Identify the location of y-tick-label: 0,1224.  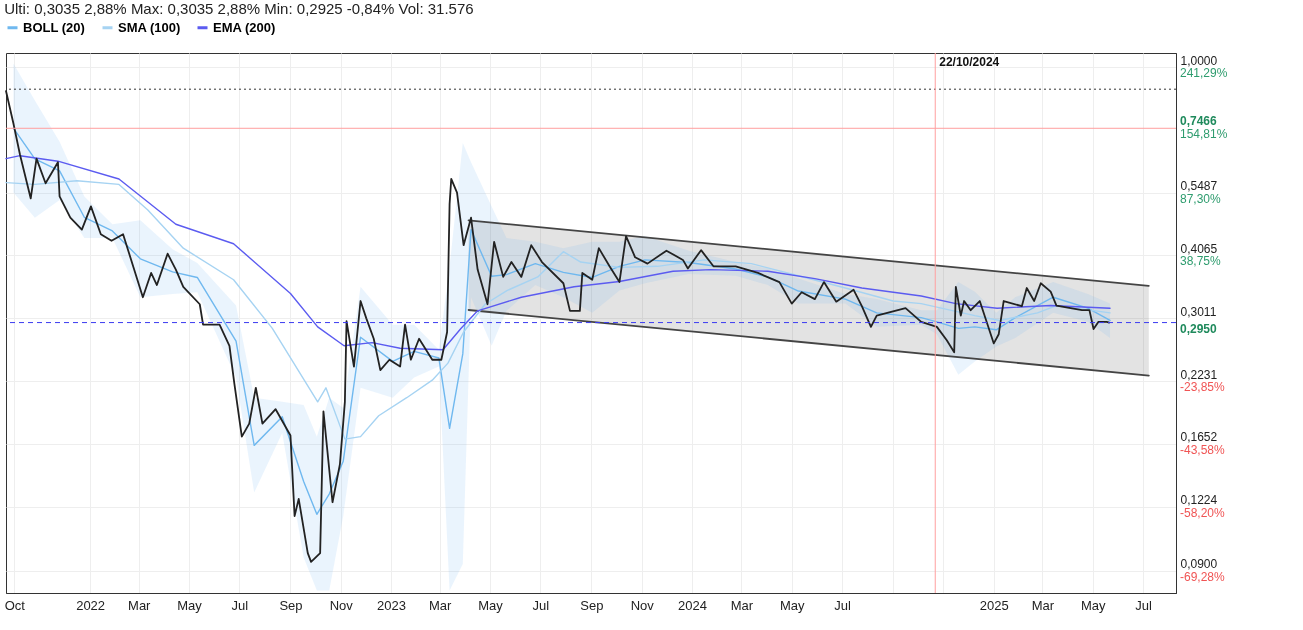
(1199, 500).